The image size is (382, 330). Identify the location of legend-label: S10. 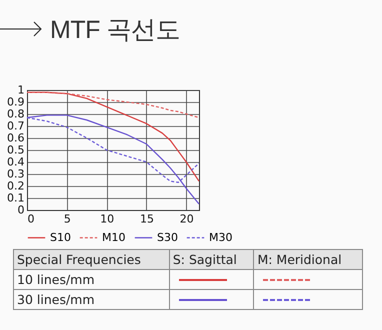
(60, 237).